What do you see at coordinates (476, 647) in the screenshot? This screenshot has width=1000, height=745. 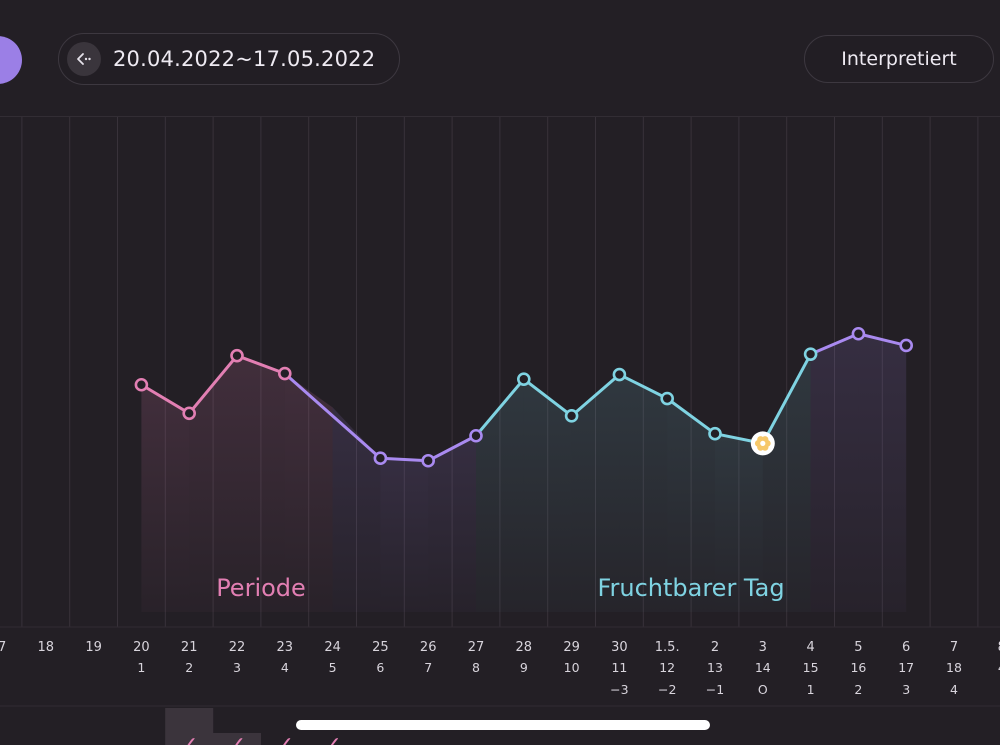 I see `x-tick-label: 27` at bounding box center [476, 647].